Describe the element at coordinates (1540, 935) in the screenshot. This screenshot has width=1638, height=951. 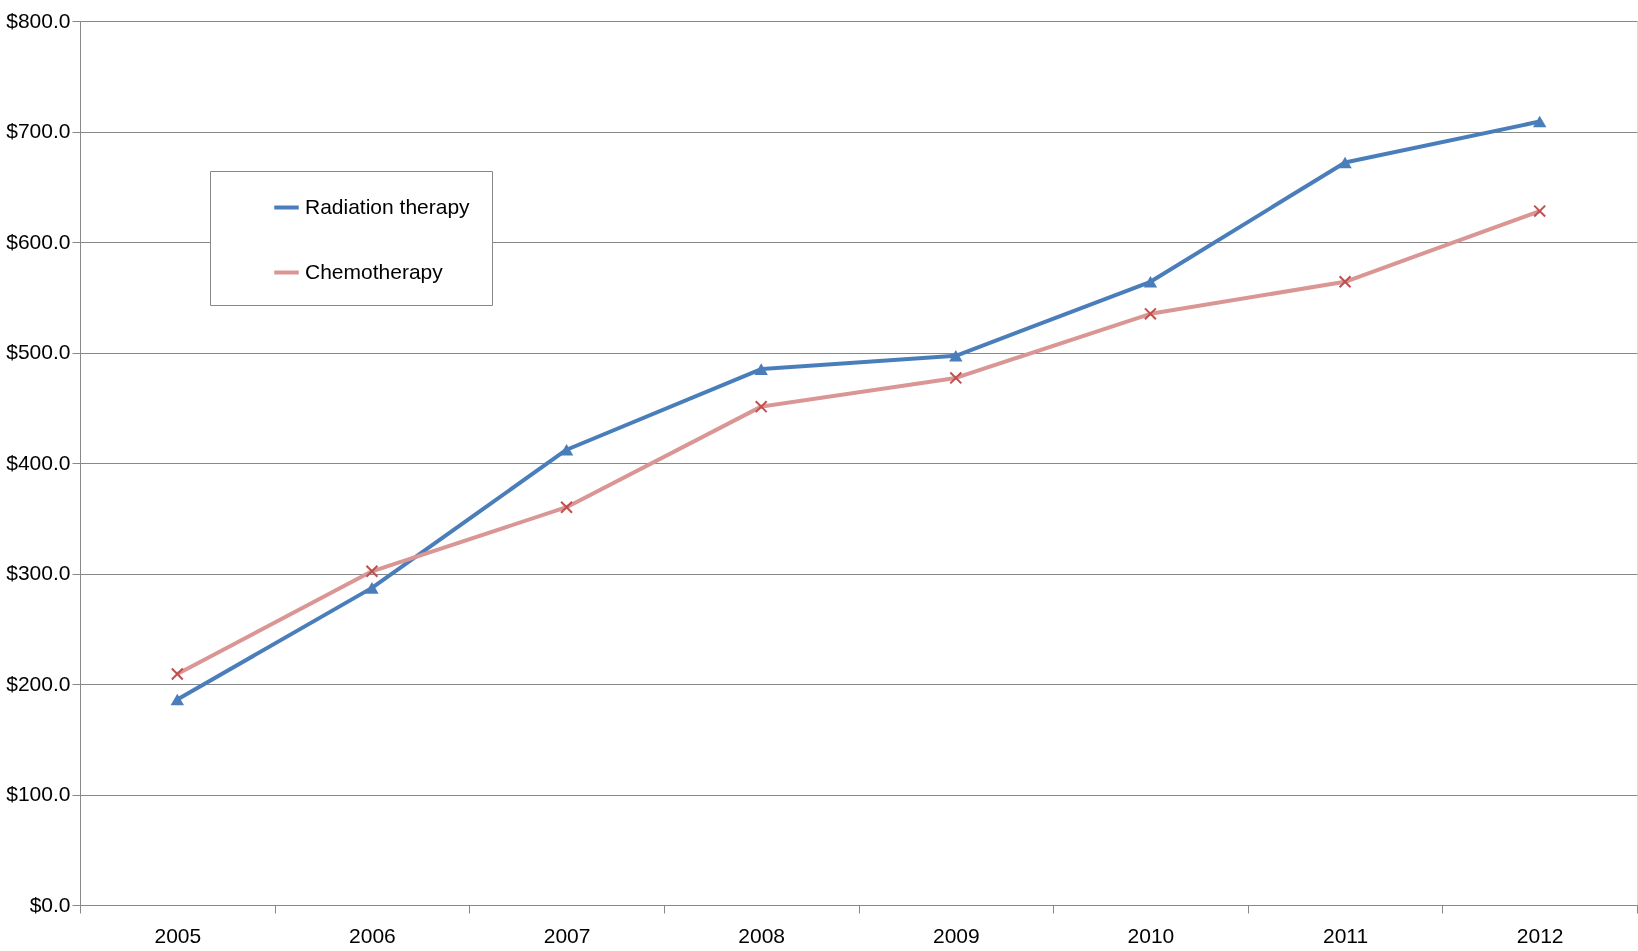
I see `x-tick-label: 2012` at that location.